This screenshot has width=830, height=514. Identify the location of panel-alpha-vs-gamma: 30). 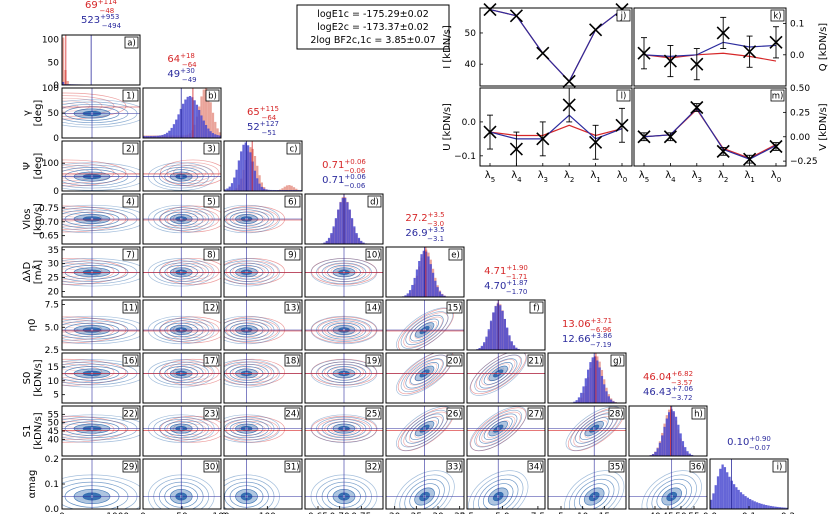
(182, 484).